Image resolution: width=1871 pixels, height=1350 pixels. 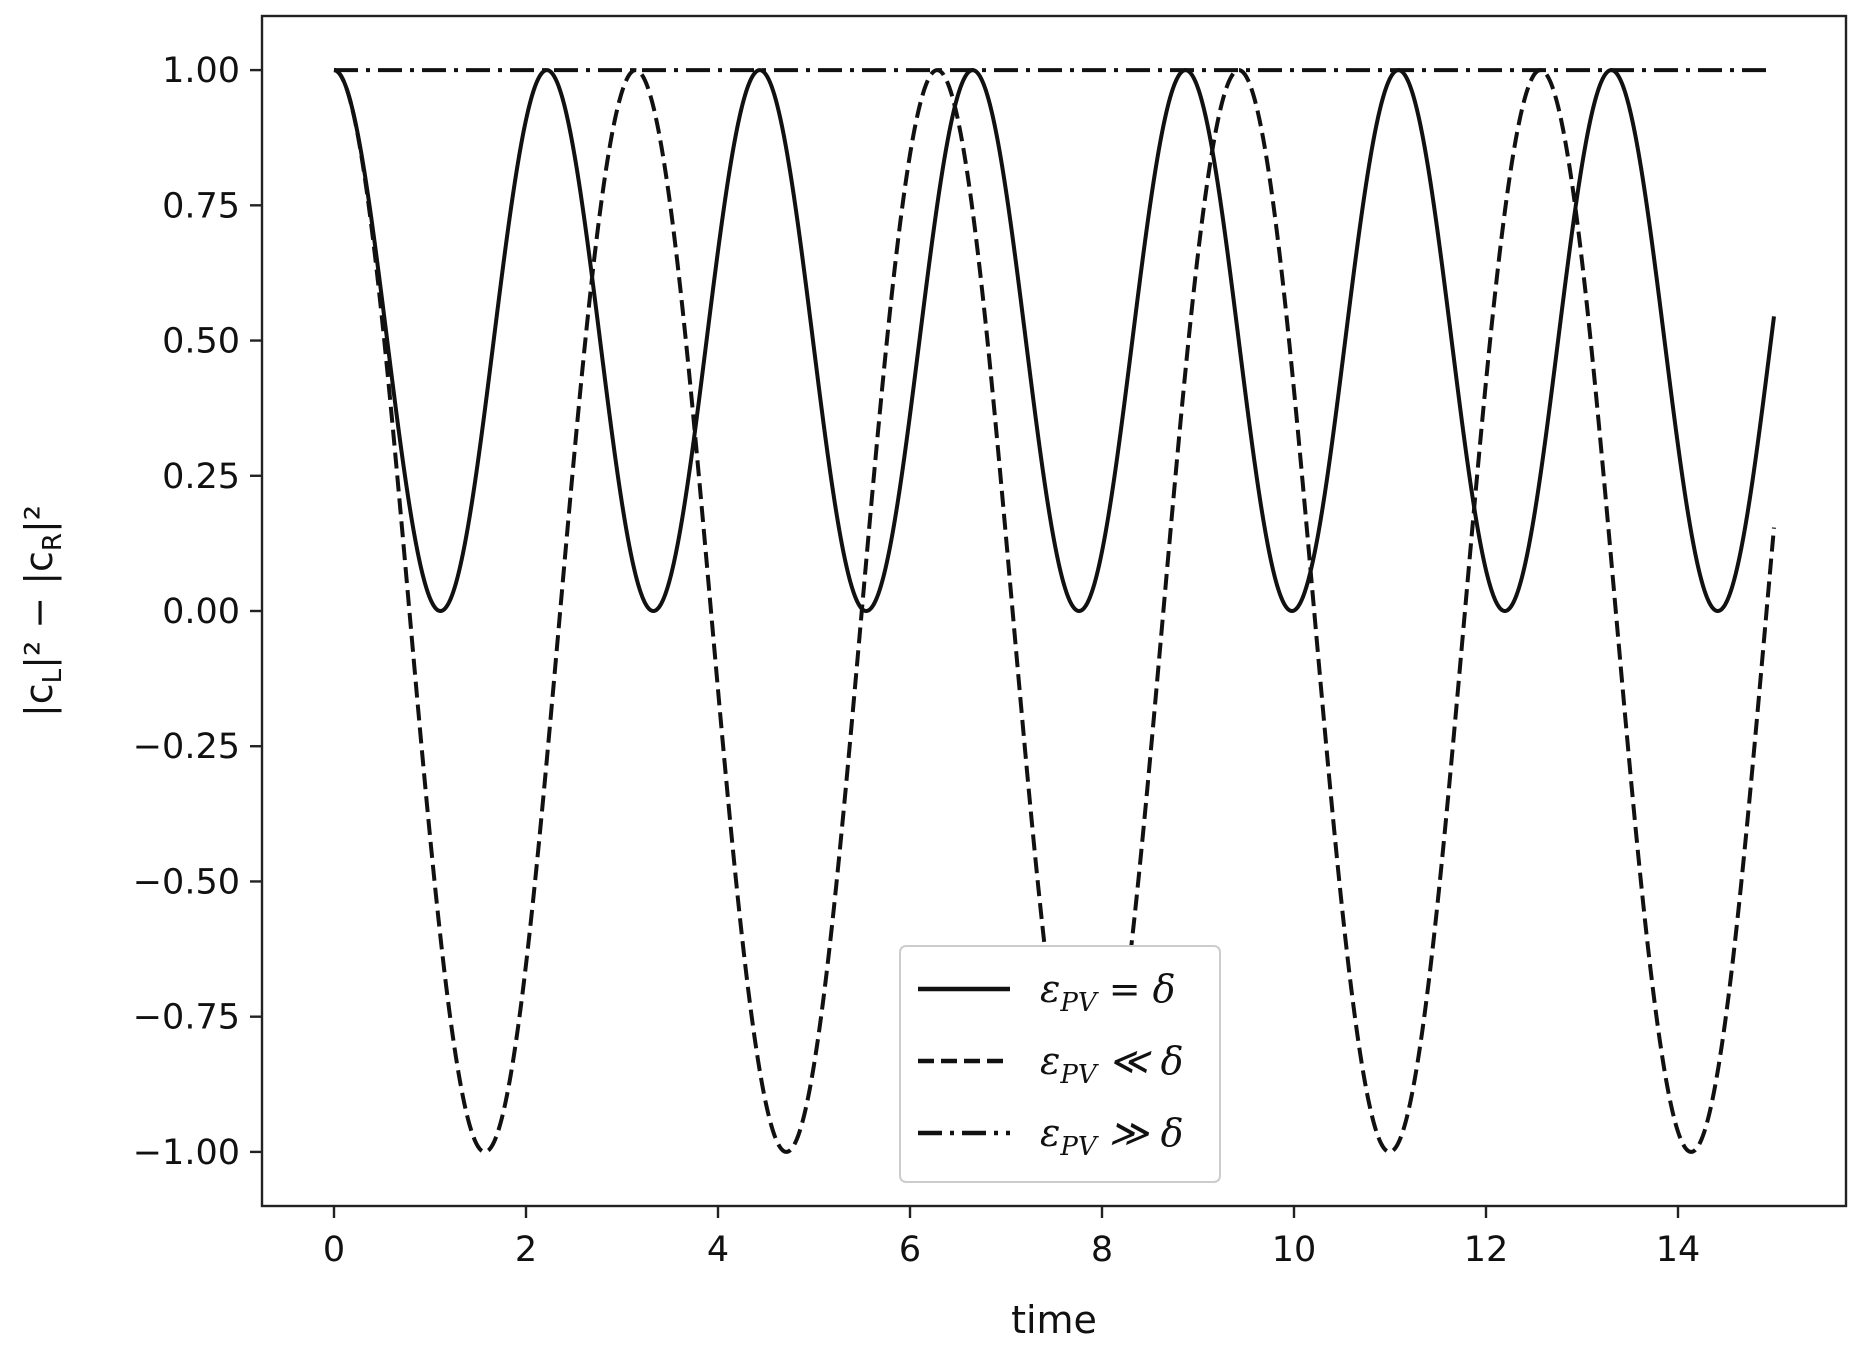 I want to click on legend-label-much-greater: εPV ≫ δ, so click(x=1112, y=1136).